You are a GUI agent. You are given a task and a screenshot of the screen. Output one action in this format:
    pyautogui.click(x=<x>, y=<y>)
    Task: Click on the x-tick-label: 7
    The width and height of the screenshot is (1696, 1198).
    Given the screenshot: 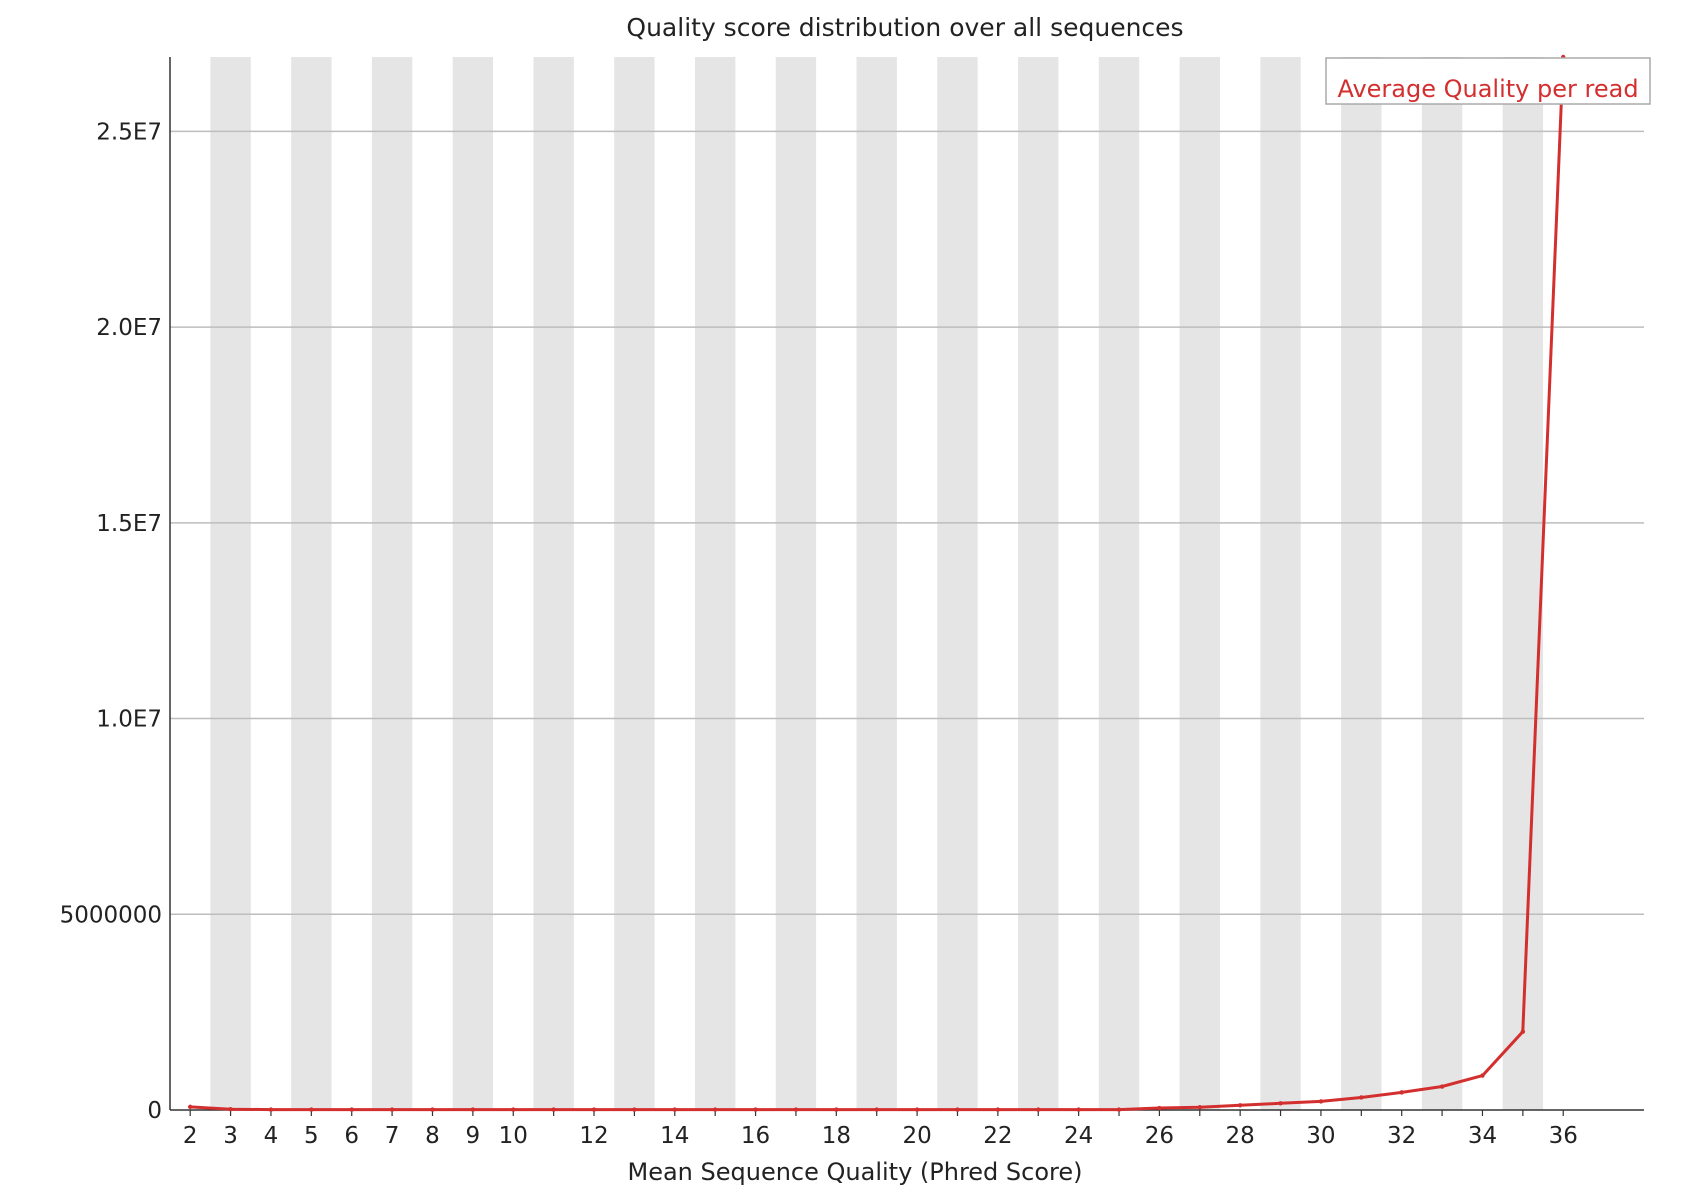 What is the action you would take?
    pyautogui.click(x=392, y=1136)
    